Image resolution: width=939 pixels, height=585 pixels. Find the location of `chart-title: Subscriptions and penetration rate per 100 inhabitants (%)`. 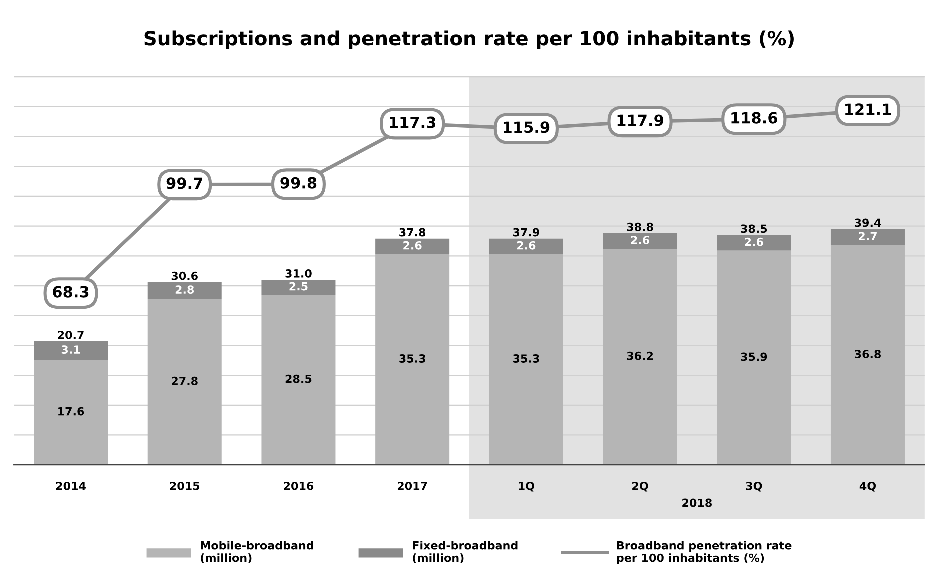

chart-title: Subscriptions and penetration rate per 100 inhabitants (%) is located at coordinates (469, 40).